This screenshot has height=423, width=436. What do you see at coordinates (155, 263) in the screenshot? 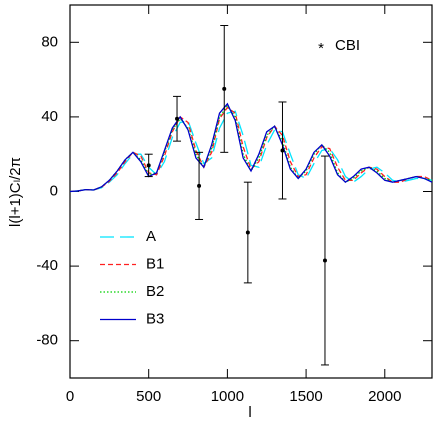
I see `legend-label: B1` at bounding box center [155, 263].